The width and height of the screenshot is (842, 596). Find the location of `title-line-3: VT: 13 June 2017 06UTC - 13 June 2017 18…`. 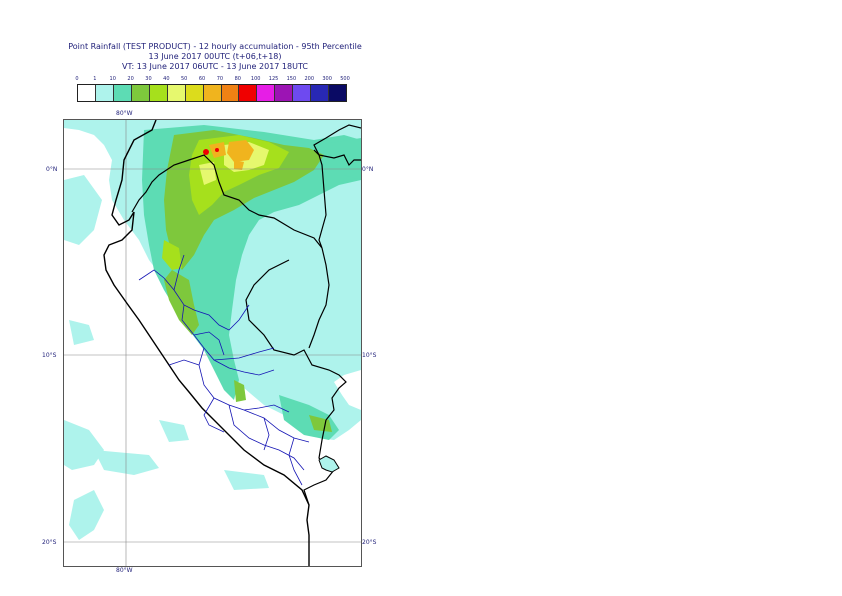

title-line-3: VT: 13 June 2017 06UTC - 13 June 2017 18… is located at coordinates (215, 66).